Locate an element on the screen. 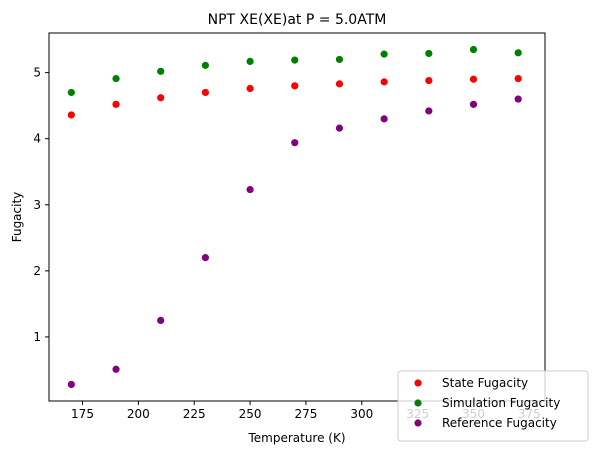  x-tick-label: 300 is located at coordinates (361, 414).